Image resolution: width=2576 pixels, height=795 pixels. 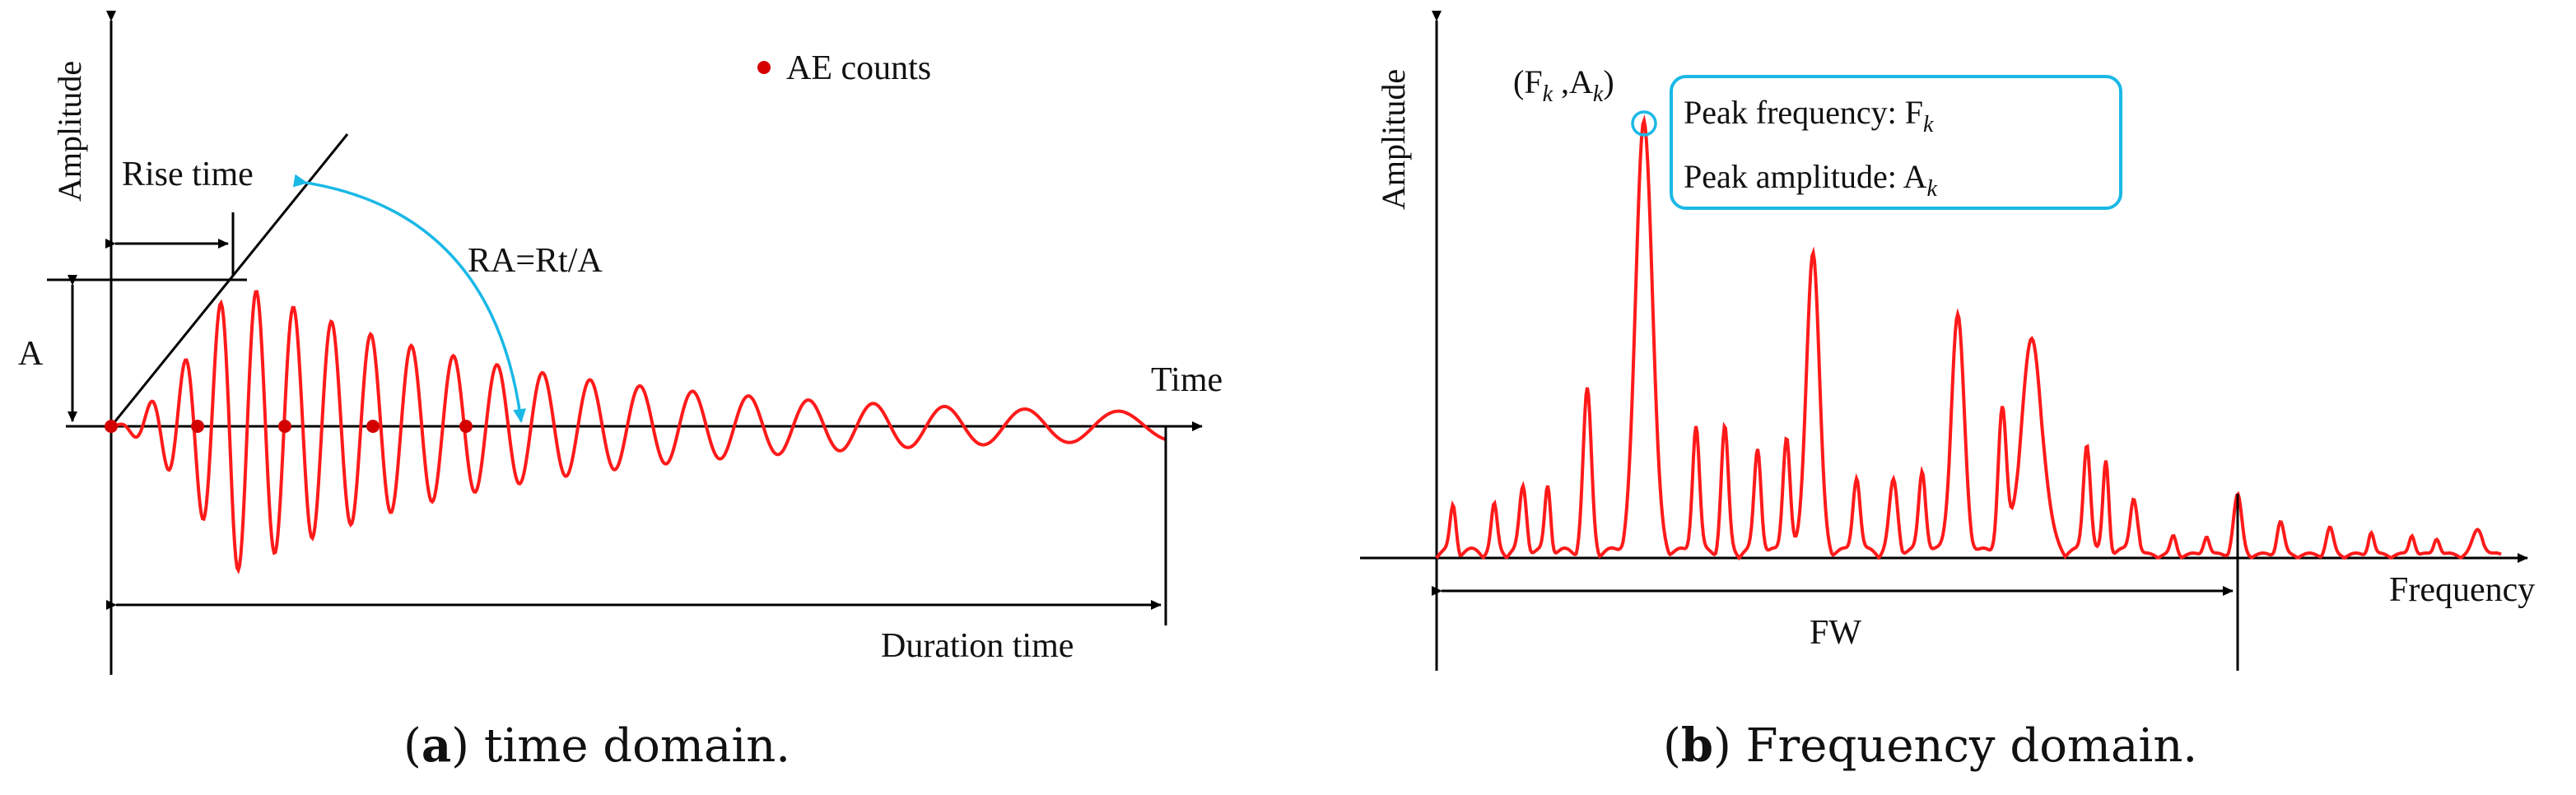 I want to click on panel-a-waveform, so click(x=638, y=432).